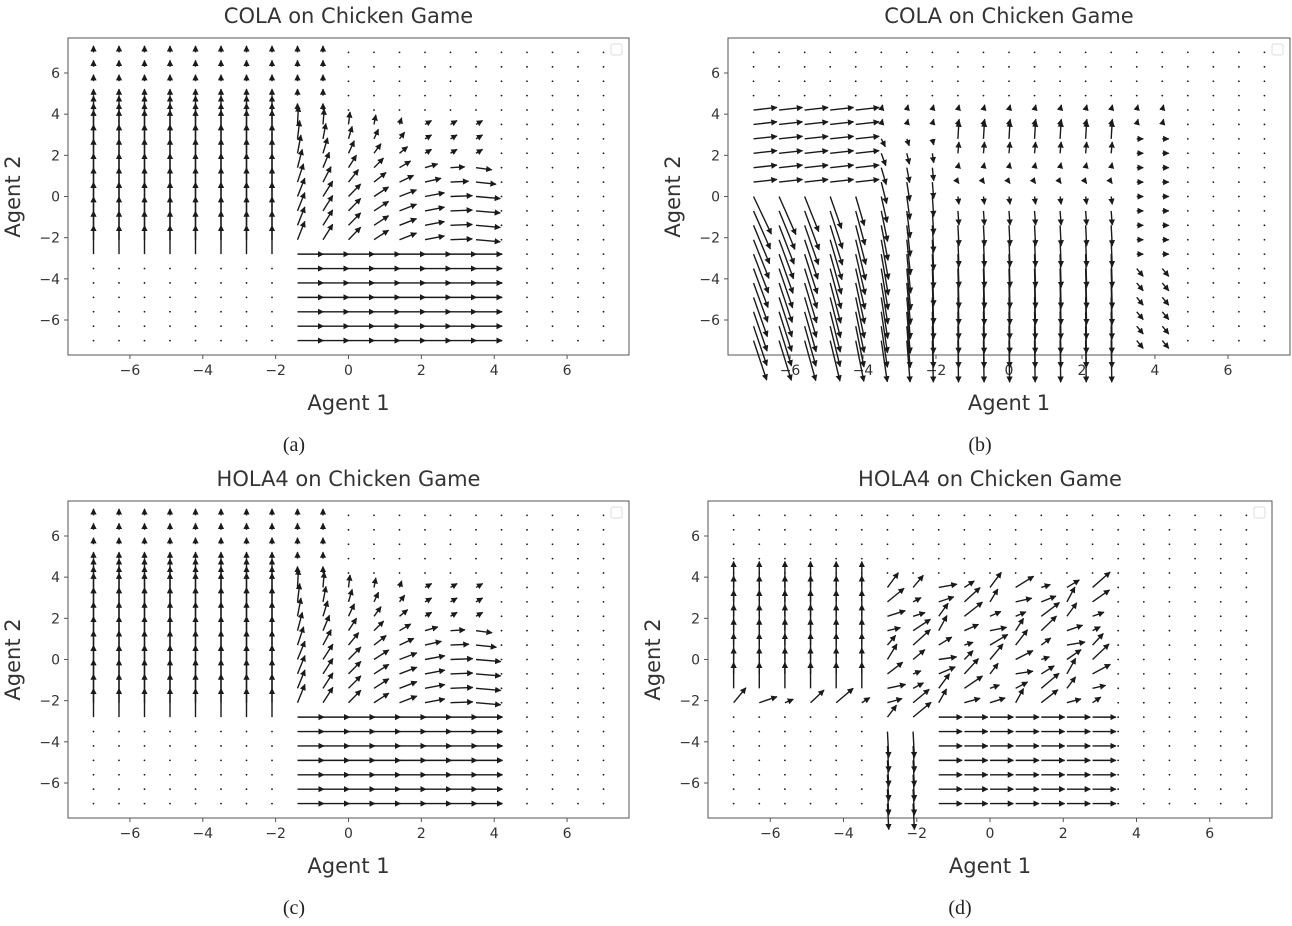 The image size is (1292, 926). What do you see at coordinates (348, 834) in the screenshot?
I see `x-tick-label: 0` at bounding box center [348, 834].